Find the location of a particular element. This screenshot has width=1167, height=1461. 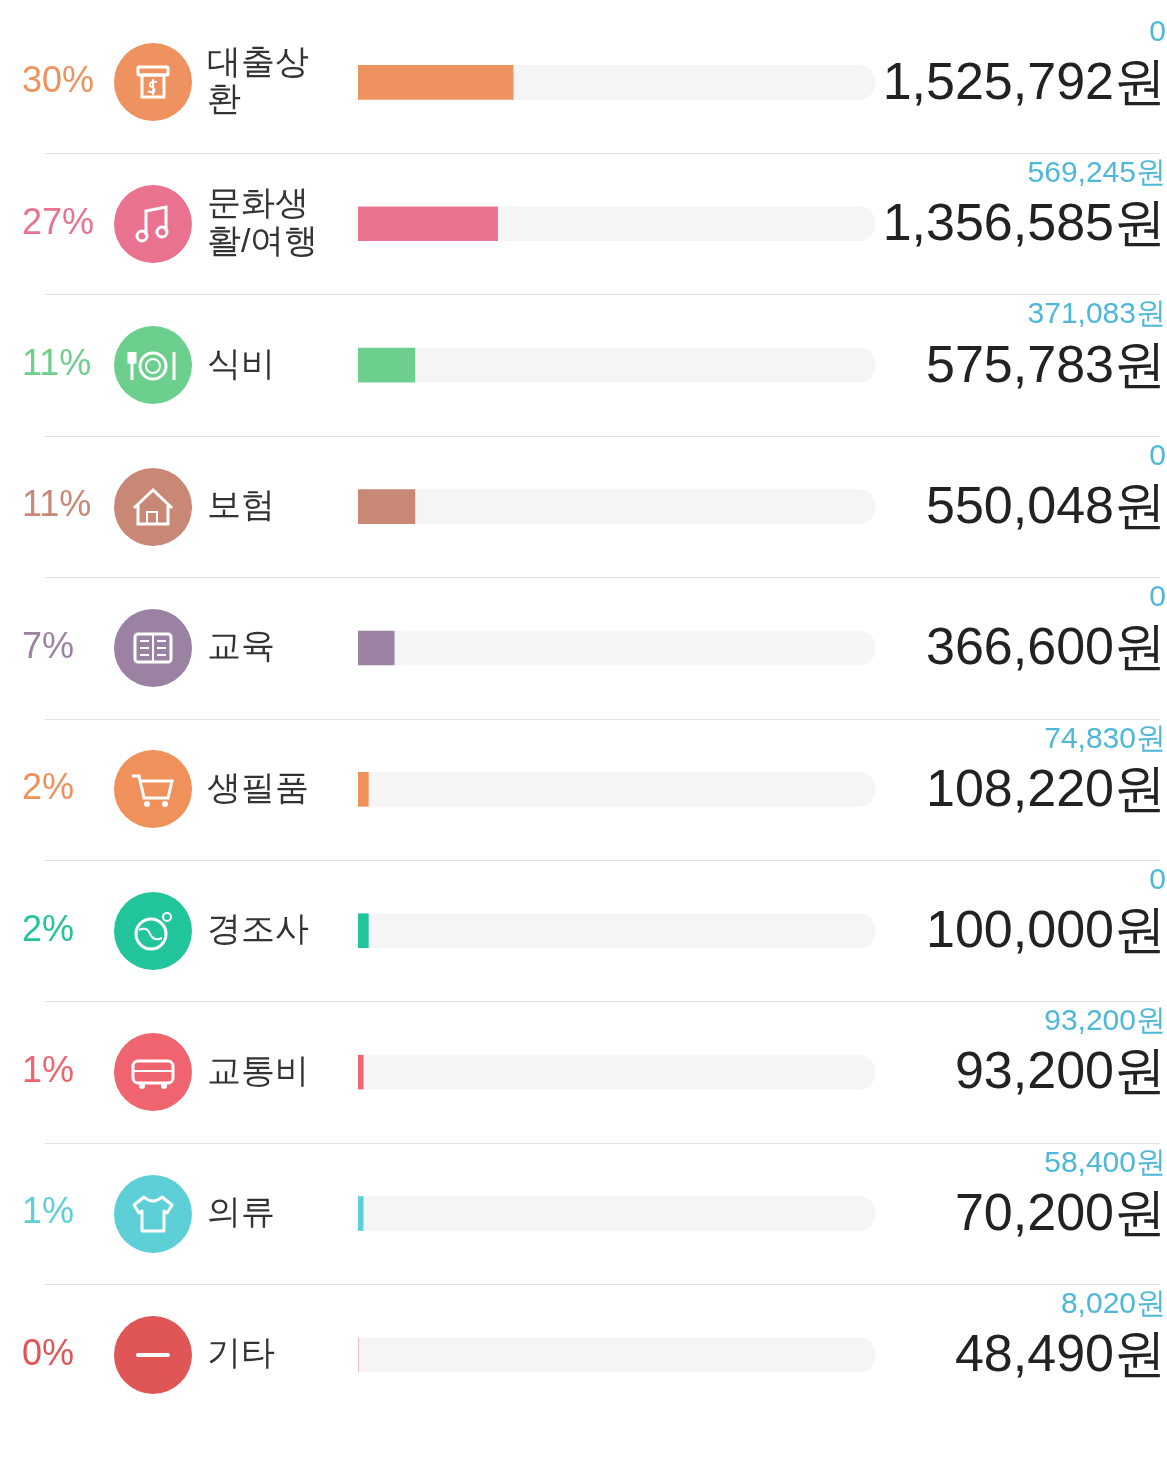

y-tick-label: 문화생활/여행 is located at coordinates (263, 221).